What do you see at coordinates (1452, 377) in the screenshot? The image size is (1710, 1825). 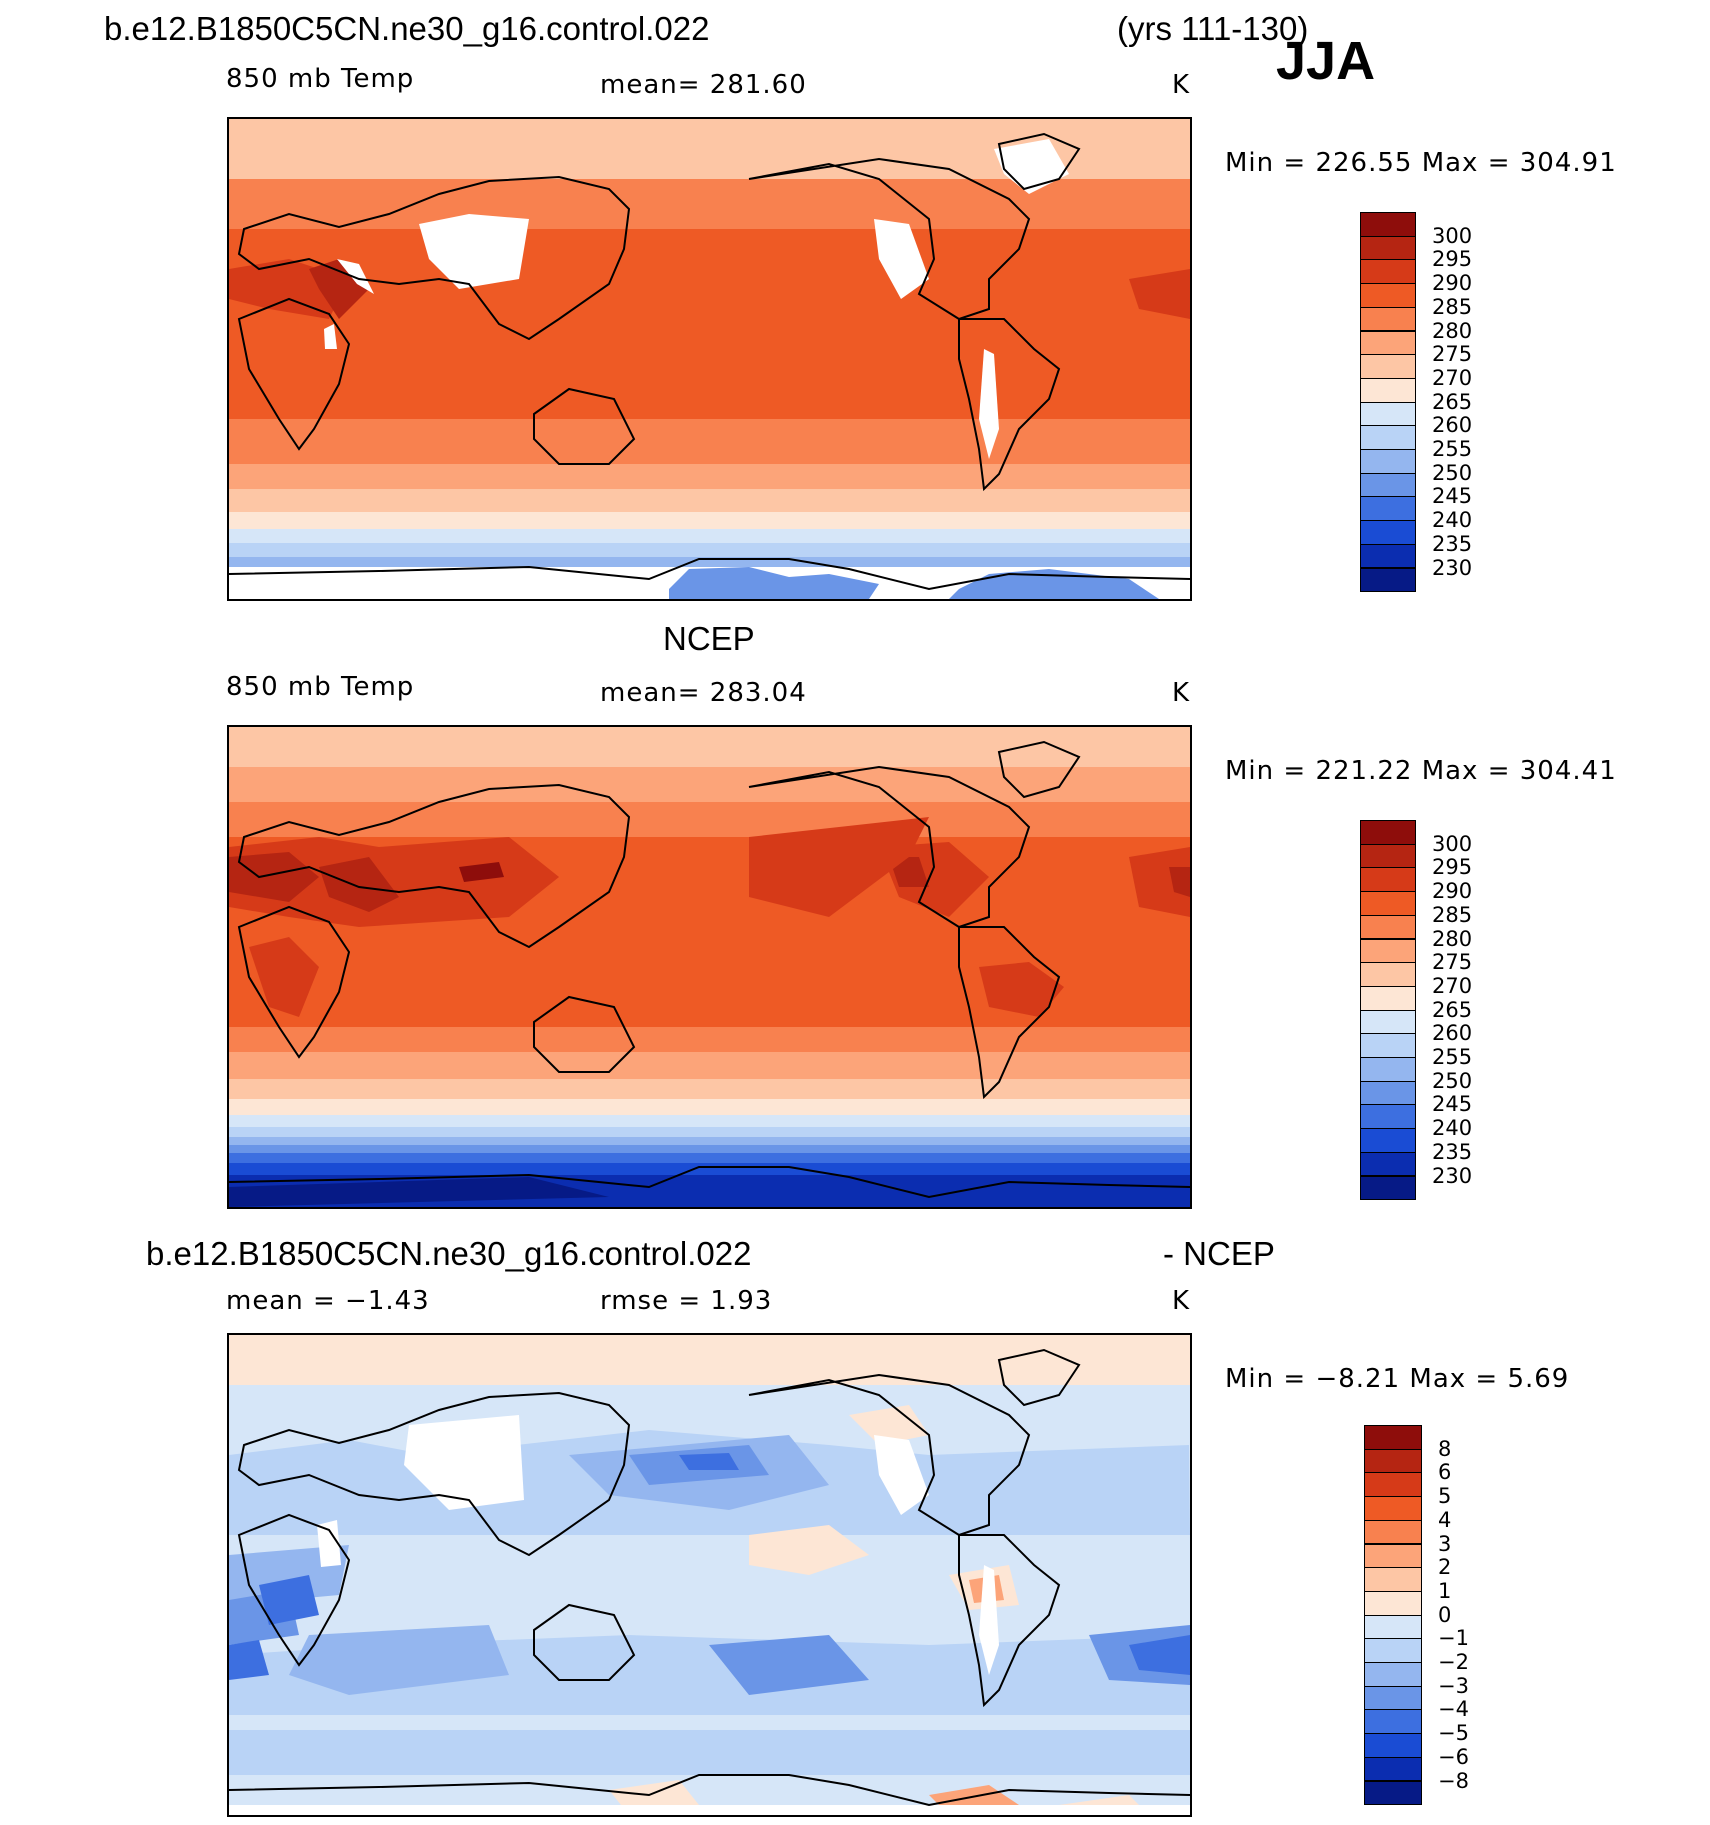 I see `colorbar-tick-label: 270` at bounding box center [1452, 377].